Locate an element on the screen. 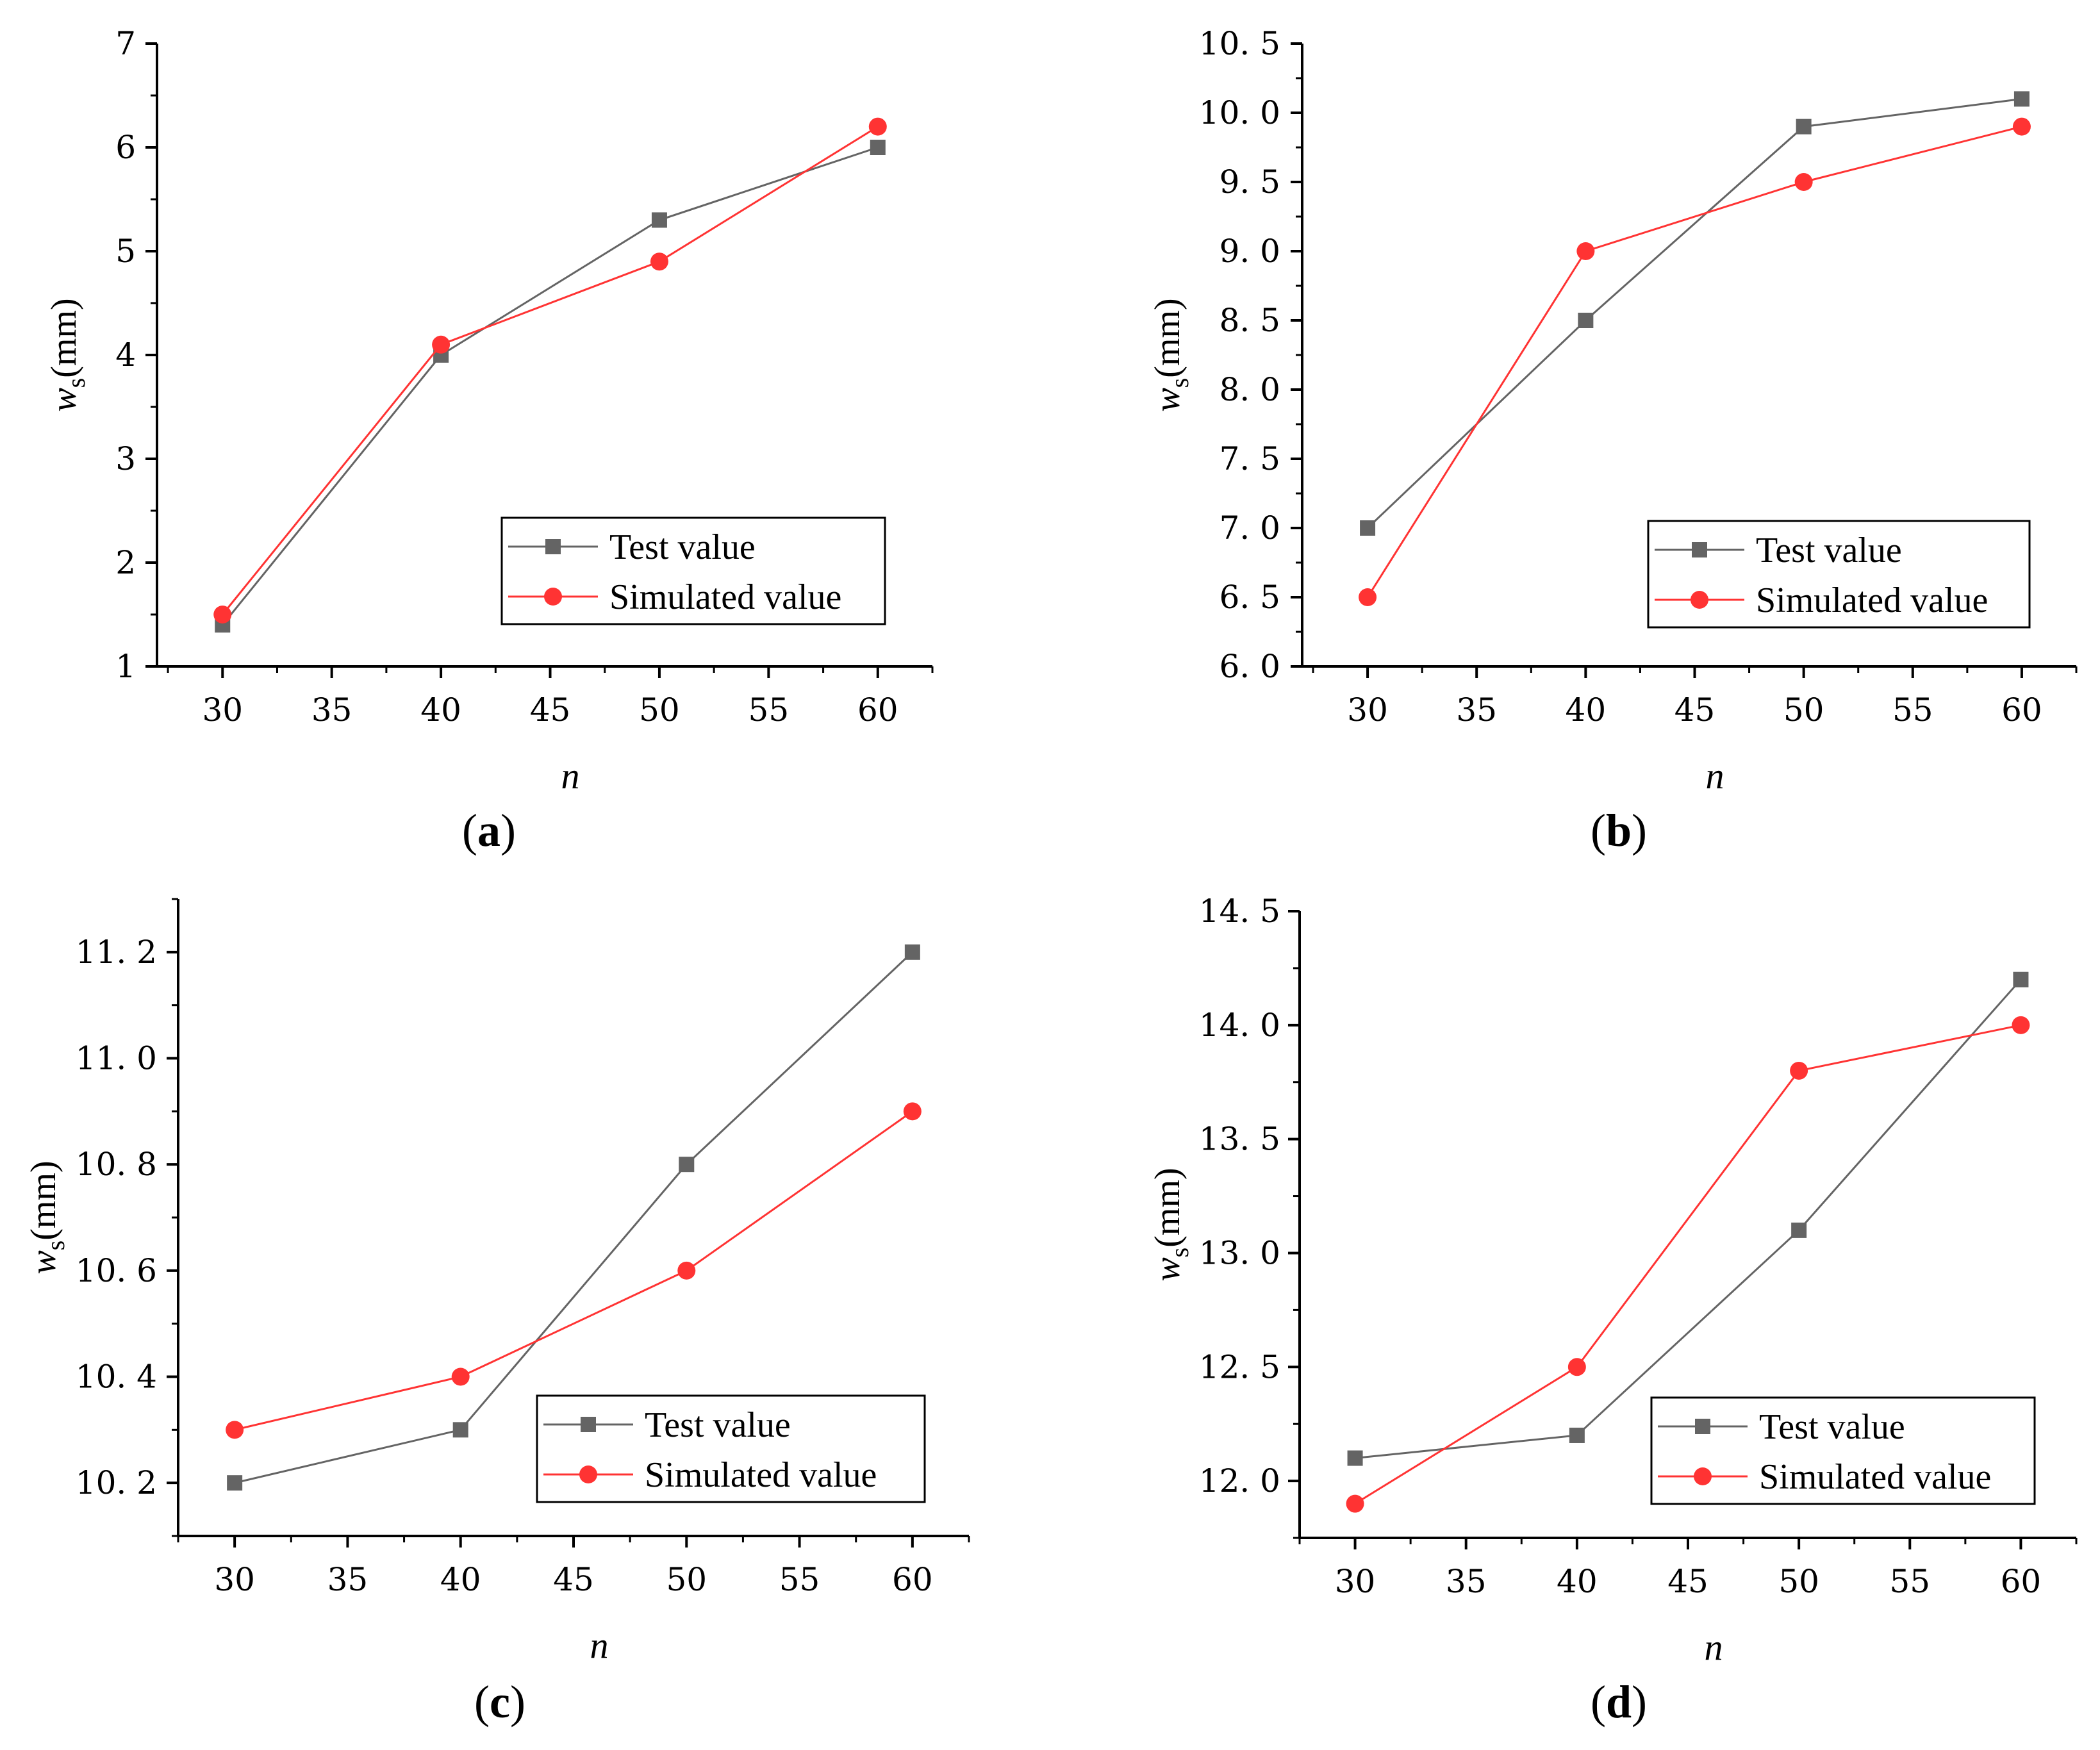  y-tick-label: 10. 0 is located at coordinates (1240, 112).